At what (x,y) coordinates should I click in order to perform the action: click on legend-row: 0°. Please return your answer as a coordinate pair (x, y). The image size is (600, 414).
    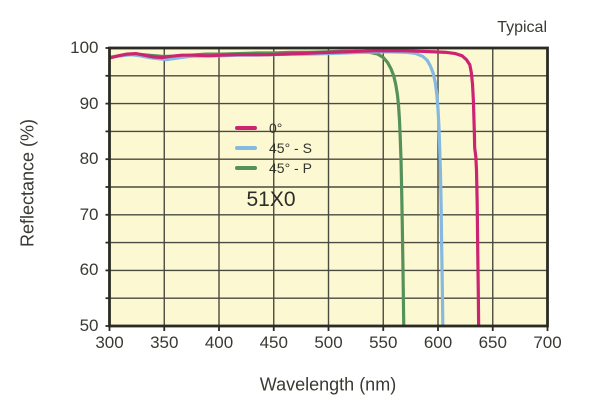
    Looking at the image, I should click on (273, 128).